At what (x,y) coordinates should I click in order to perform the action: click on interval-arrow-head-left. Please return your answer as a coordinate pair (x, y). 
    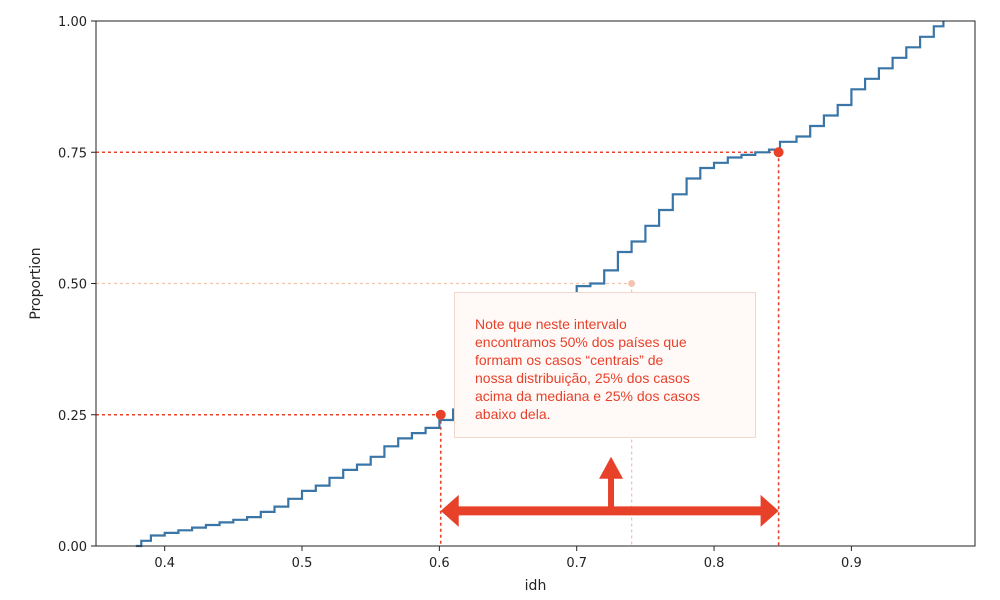
    Looking at the image, I should click on (449, 510).